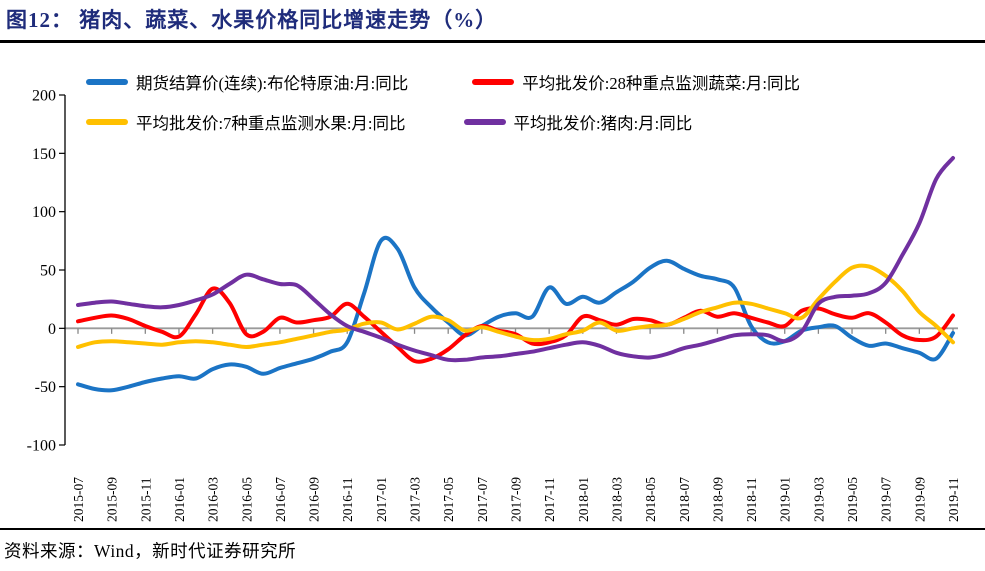 Image resolution: width=985 pixels, height=571 pixels. Describe the element at coordinates (484, 122) in the screenshot. I see `legend-swatch-icon-pork` at that location.